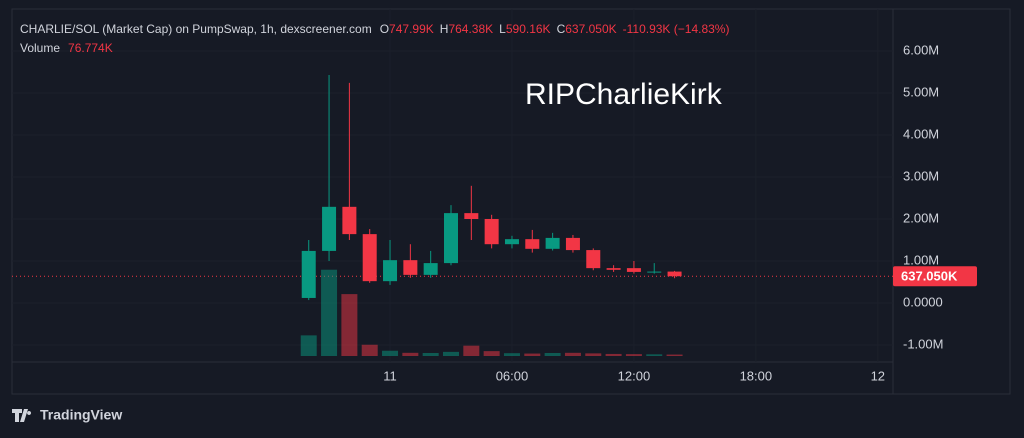  Describe the element at coordinates (921, 91) in the screenshot. I see `y-tick-label: 5.00M` at that location.